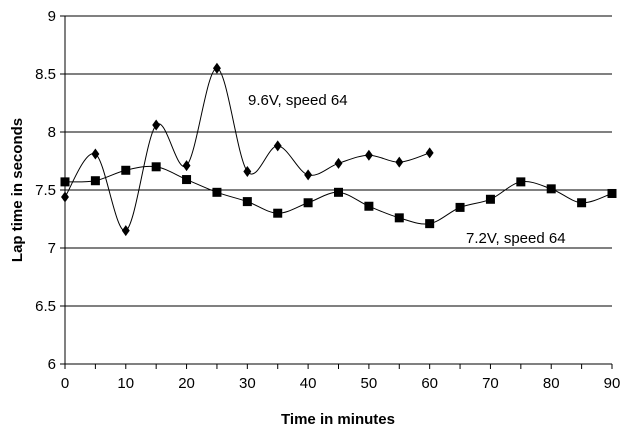  I want to click on annotation-series-9-6v: 9.6V, speed 64, so click(298, 100).